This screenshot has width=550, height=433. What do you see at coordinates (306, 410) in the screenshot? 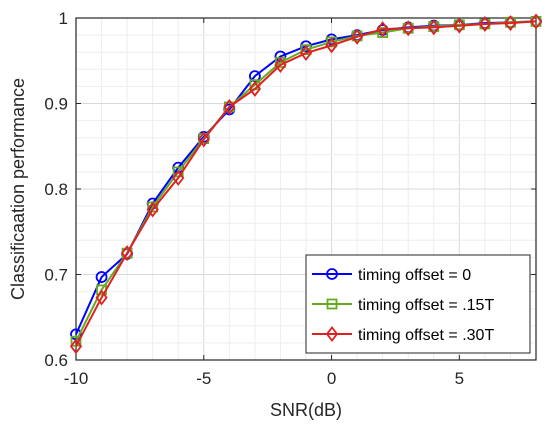
I see `x-axis-label: SNR(dB)` at bounding box center [306, 410].